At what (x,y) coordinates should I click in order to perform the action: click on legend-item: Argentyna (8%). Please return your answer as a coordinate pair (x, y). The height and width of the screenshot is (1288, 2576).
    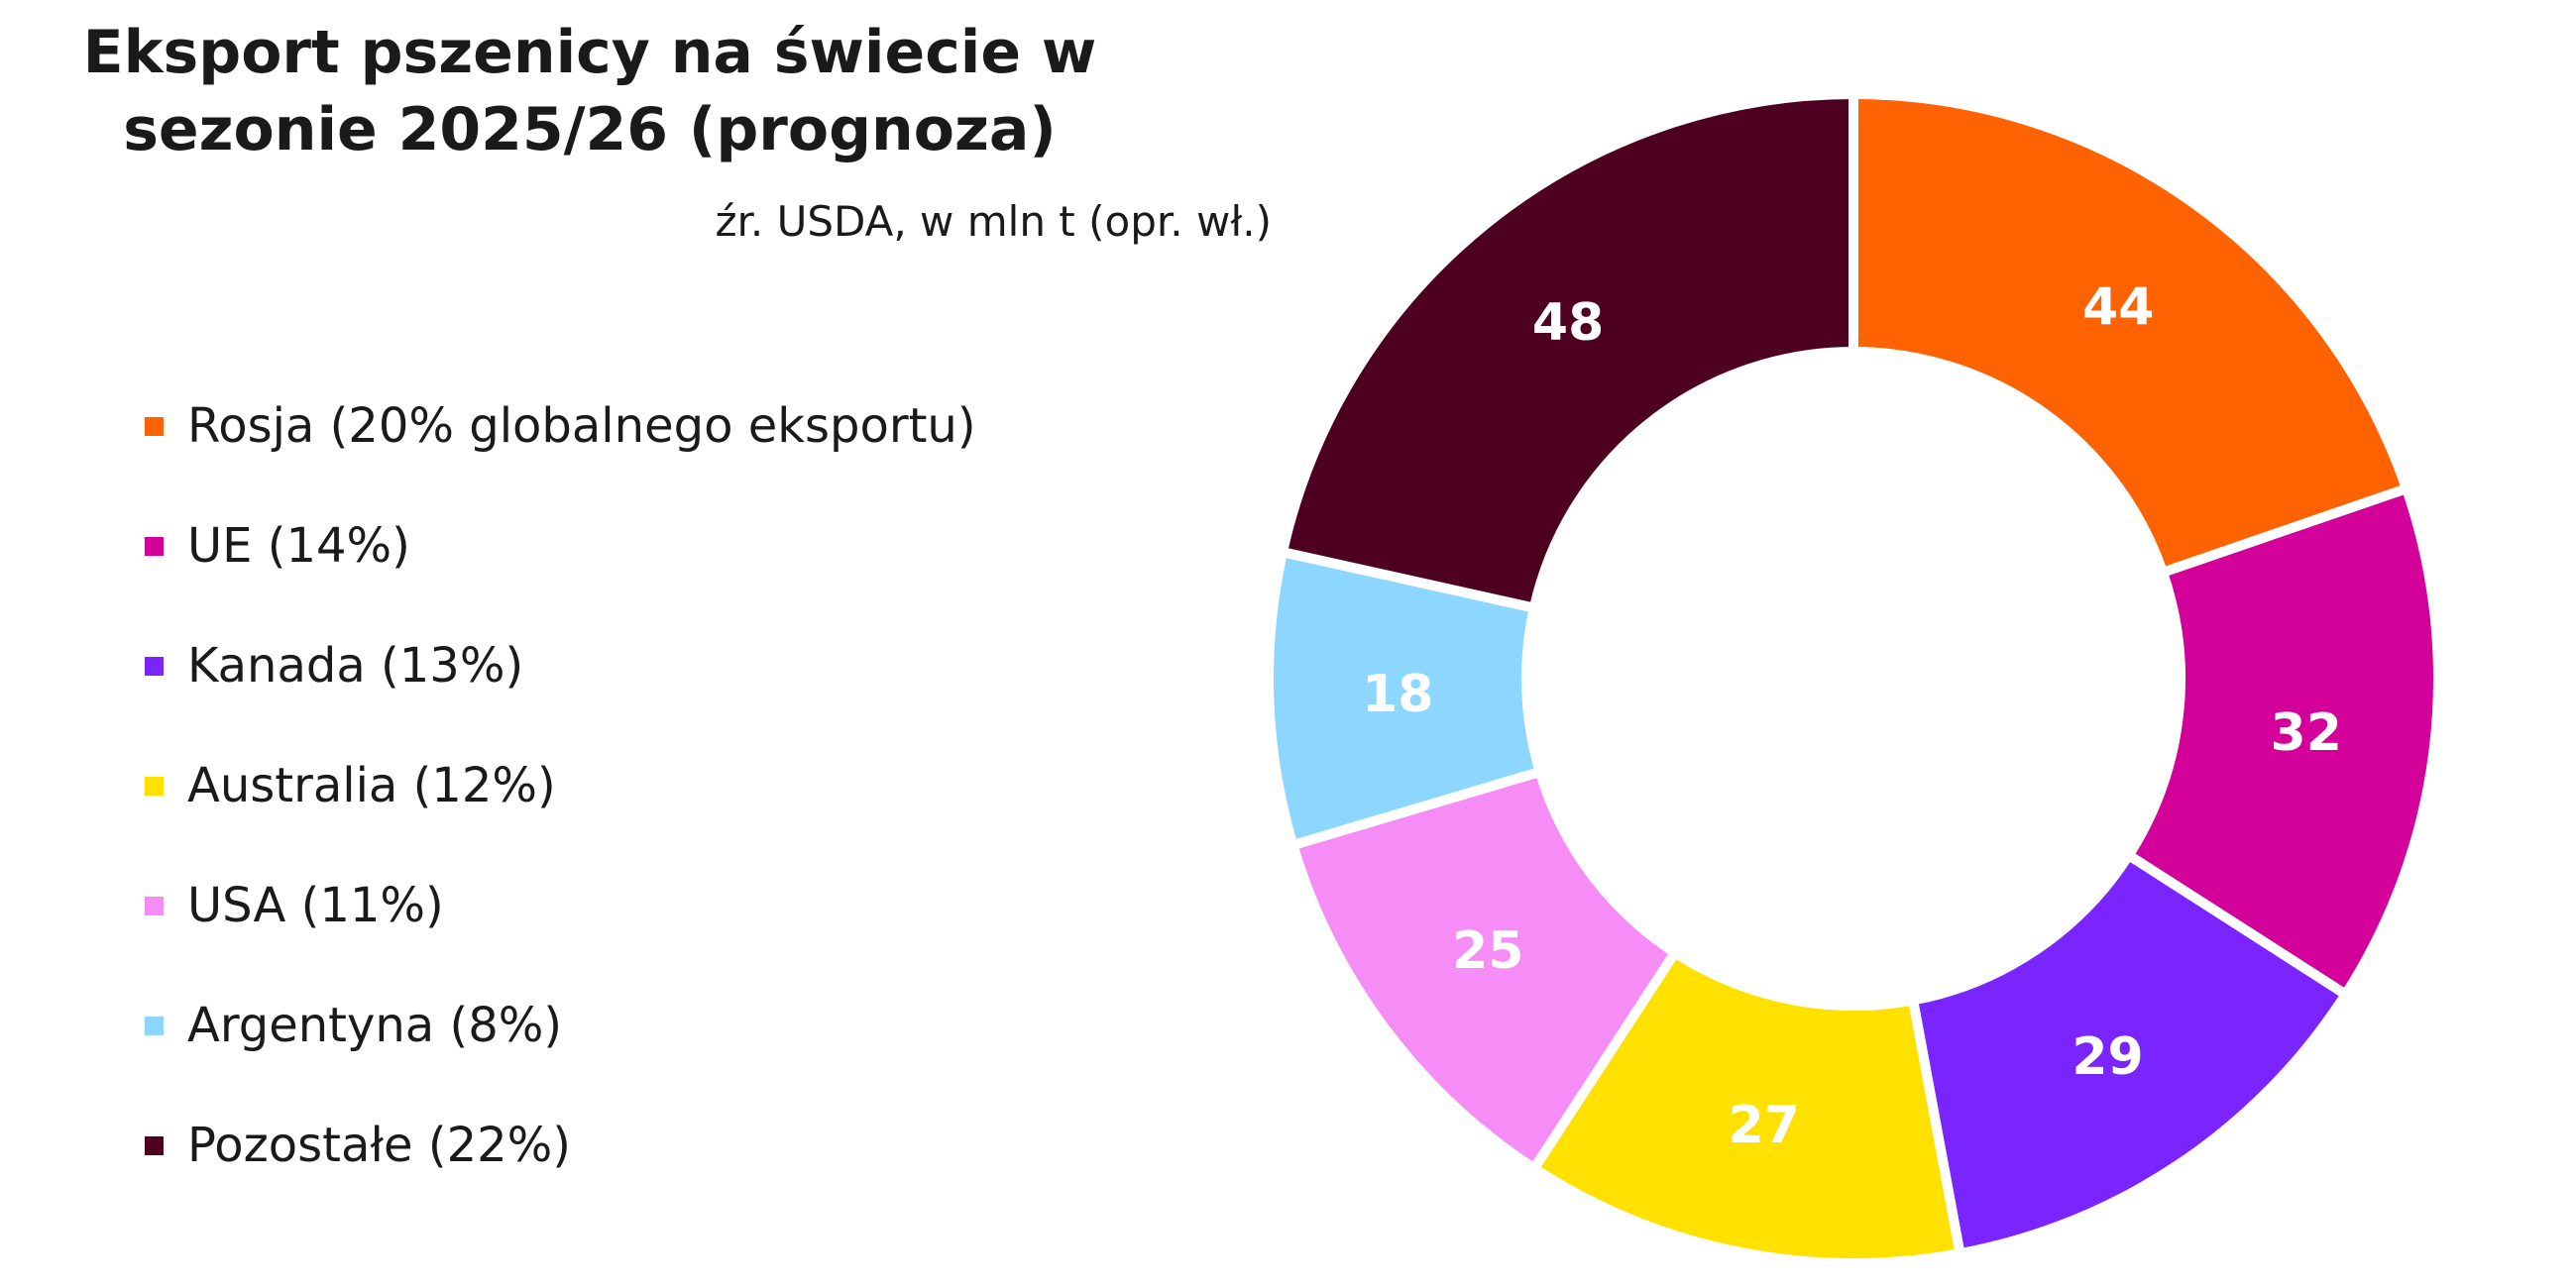
    Looking at the image, I should click on (560, 1025).